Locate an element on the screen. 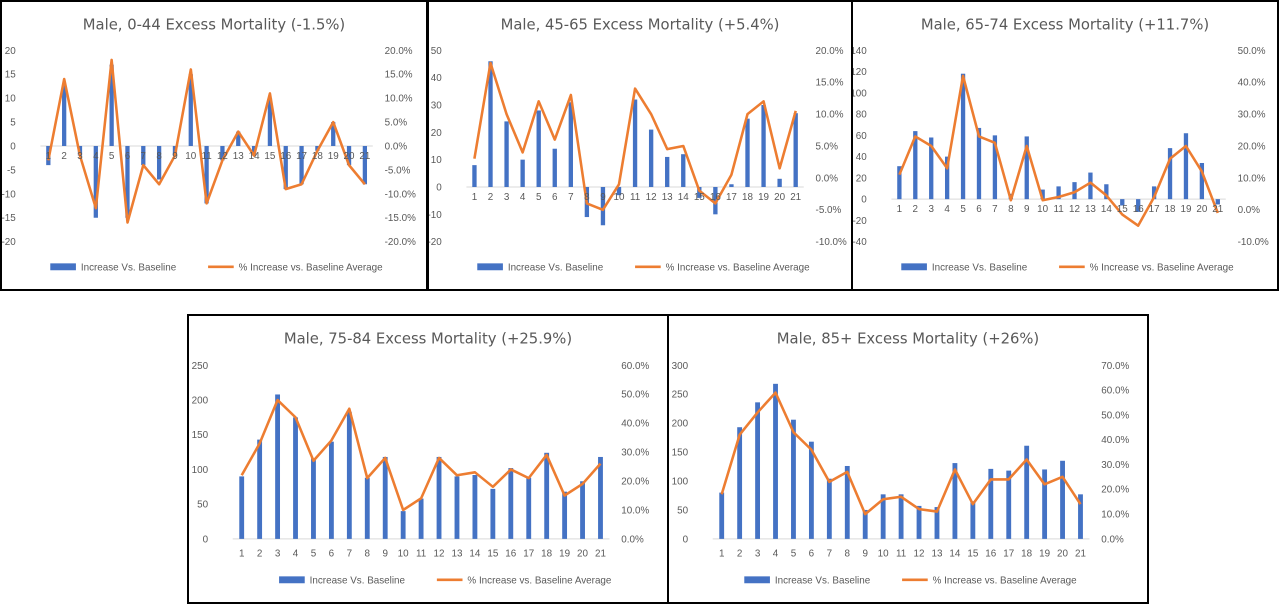  x-tick-label: 19 is located at coordinates (763, 197).